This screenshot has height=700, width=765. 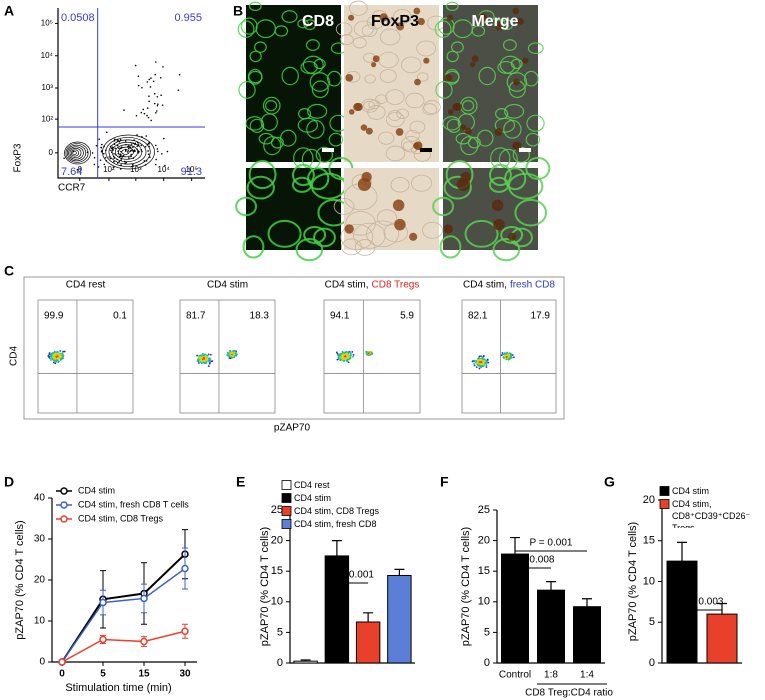 What do you see at coordinates (691, 490) in the screenshot?
I see `legend-label: CD4 stim` at bounding box center [691, 490].